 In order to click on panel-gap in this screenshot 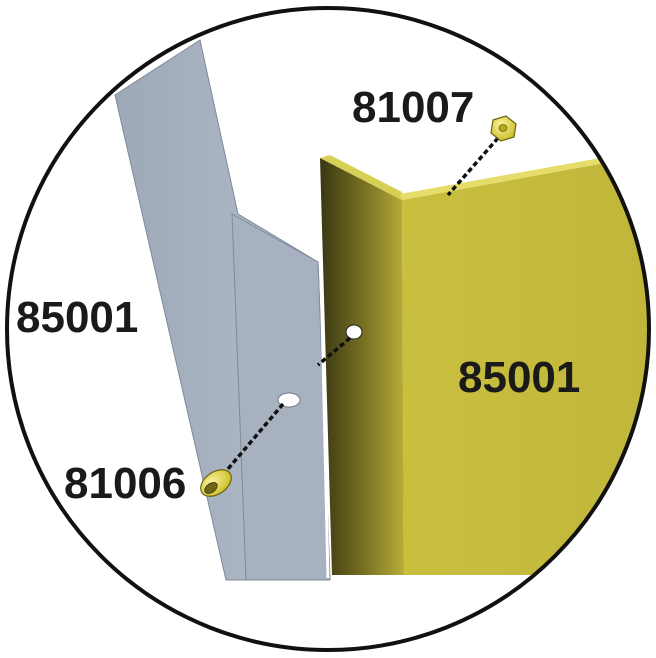, I will do `click(324, 423)`.